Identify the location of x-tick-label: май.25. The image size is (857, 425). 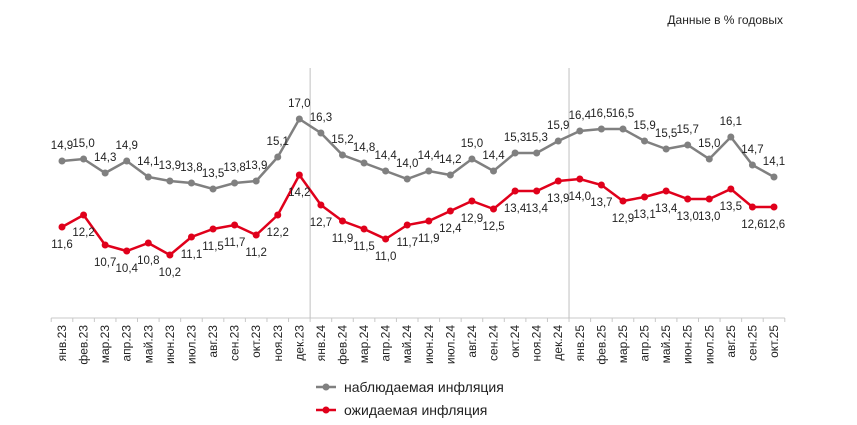
(666, 344).